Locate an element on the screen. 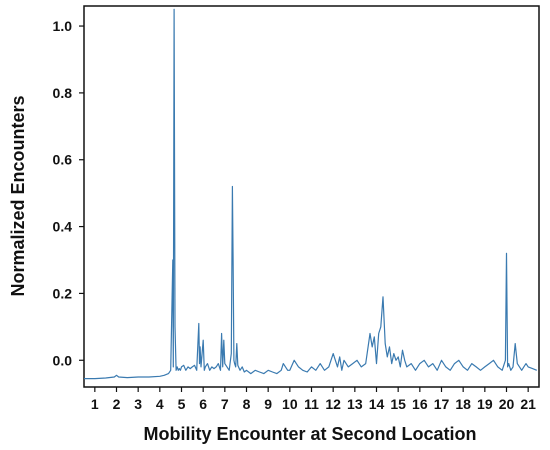  y-tick-label: 0.2 is located at coordinates (63, 293).